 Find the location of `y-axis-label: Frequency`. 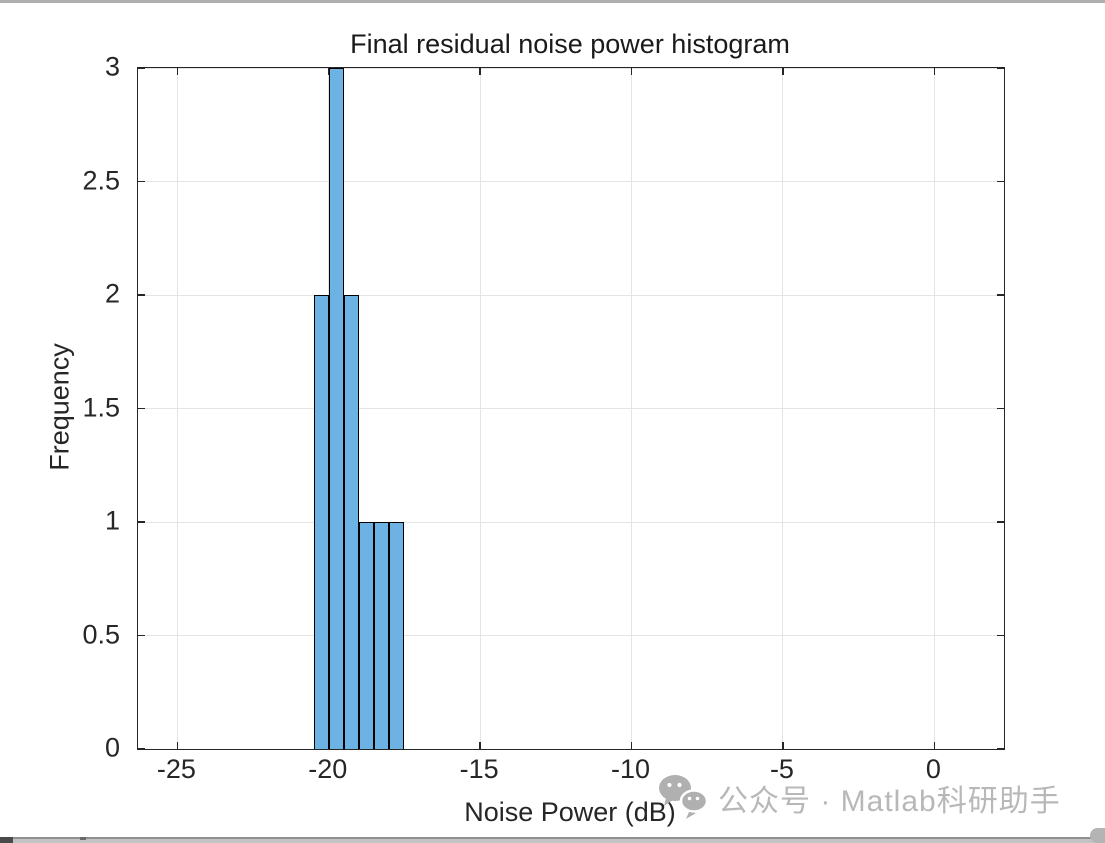

y-axis-label: Frequency is located at coordinates (59, 407).